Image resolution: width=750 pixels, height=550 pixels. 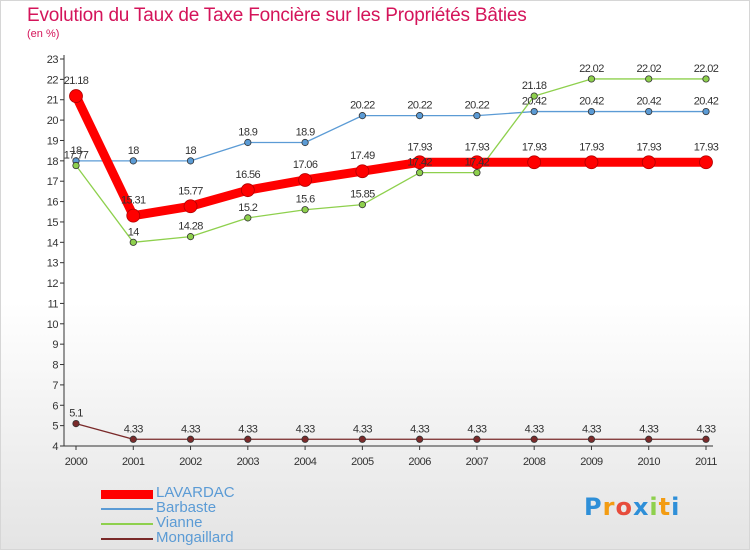 What do you see at coordinates (190, 227) in the screenshot?
I see `data-label-vianne: 14.28` at bounding box center [190, 227].